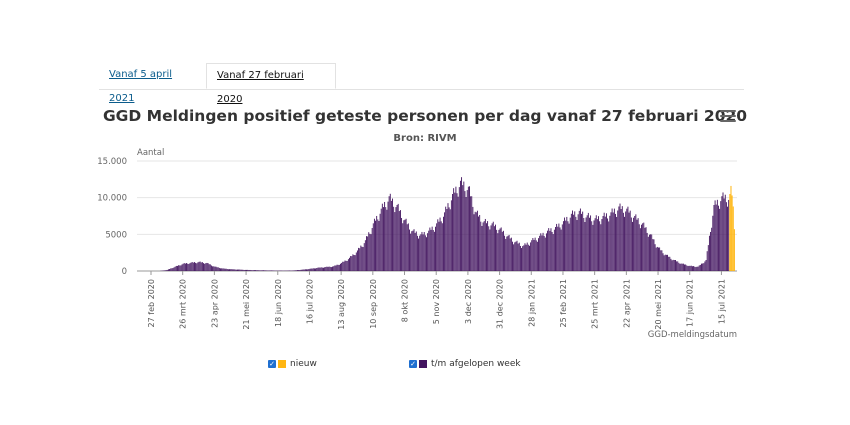 The width and height of the screenshot is (850, 425). What do you see at coordinates (271, 84) in the screenshot?
I see `tab-vanaf-27-februari-2020: Vanaf 27 februari 2020` at bounding box center [271, 84].